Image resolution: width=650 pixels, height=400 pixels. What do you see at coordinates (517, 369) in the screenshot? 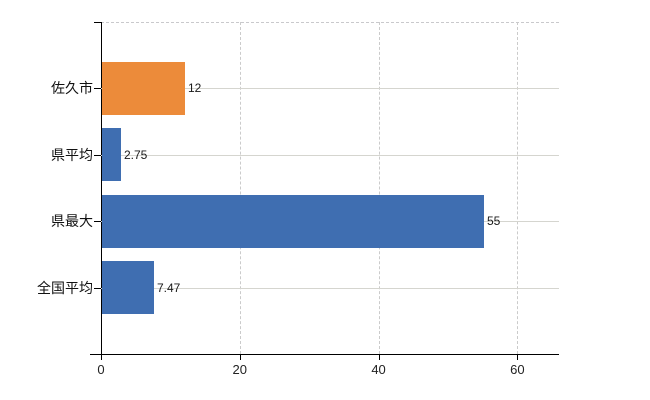
I see `x-tick-label: 60` at bounding box center [517, 369].